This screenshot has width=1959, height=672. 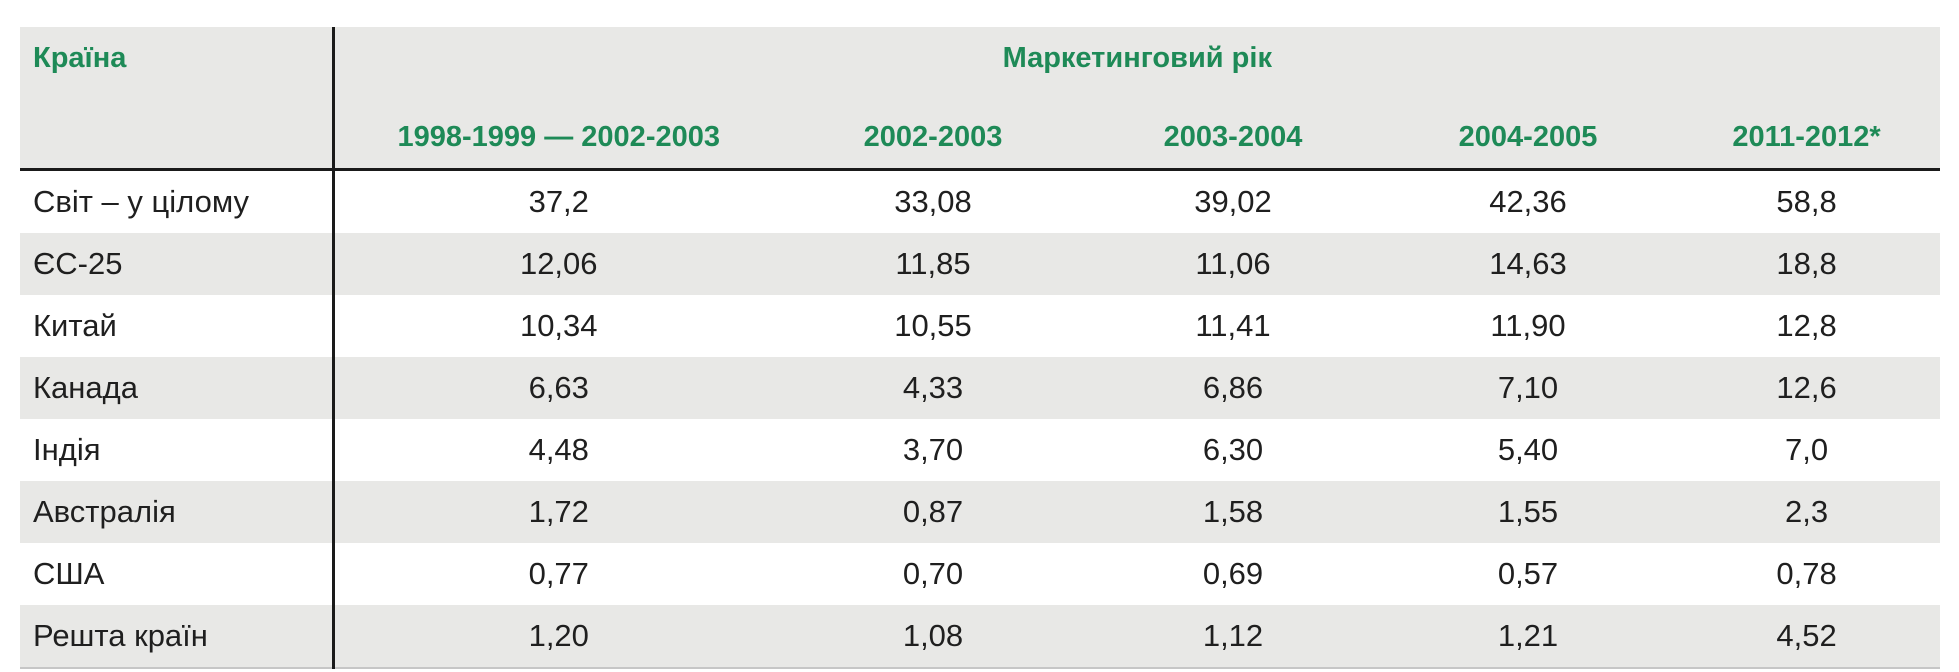 I want to click on value-cell: 0,70, so click(x=933, y=574).